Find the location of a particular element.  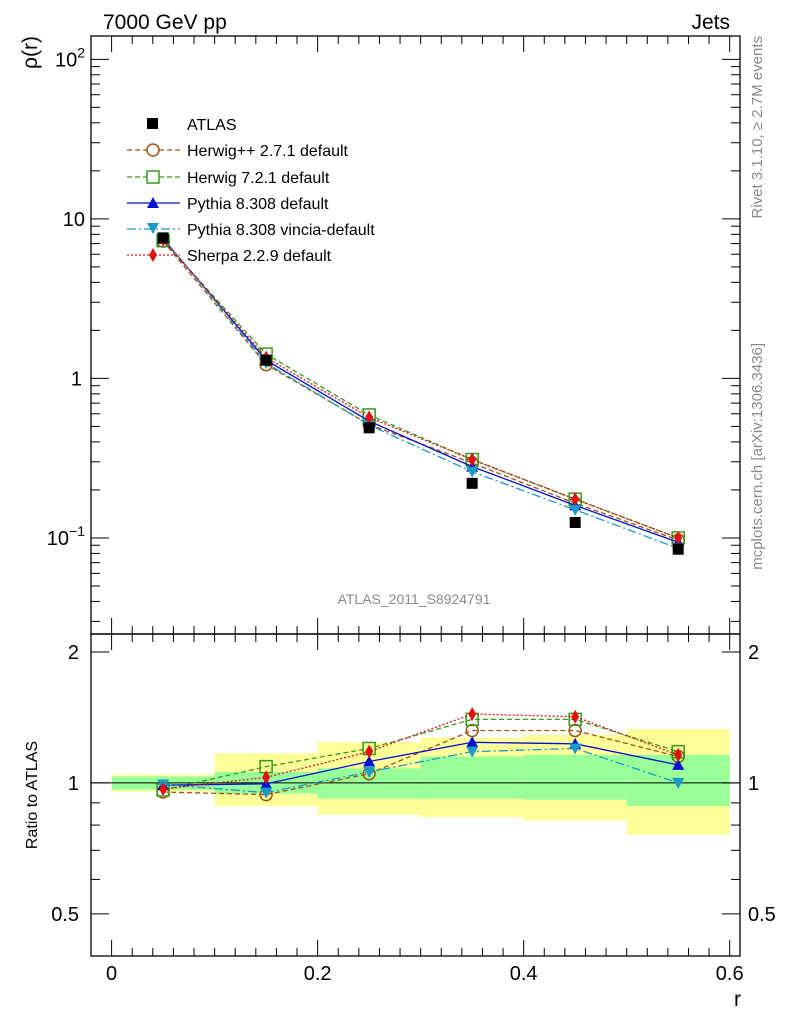

y-tick-label-ratio-right-1: 1 is located at coordinates (753, 784).